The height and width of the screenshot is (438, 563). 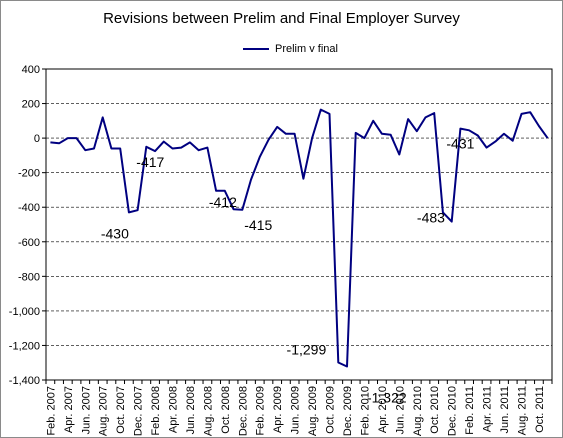 What do you see at coordinates (296, 410) in the screenshot?
I see `x-tick-label: Jun. 2009` at bounding box center [296, 410].